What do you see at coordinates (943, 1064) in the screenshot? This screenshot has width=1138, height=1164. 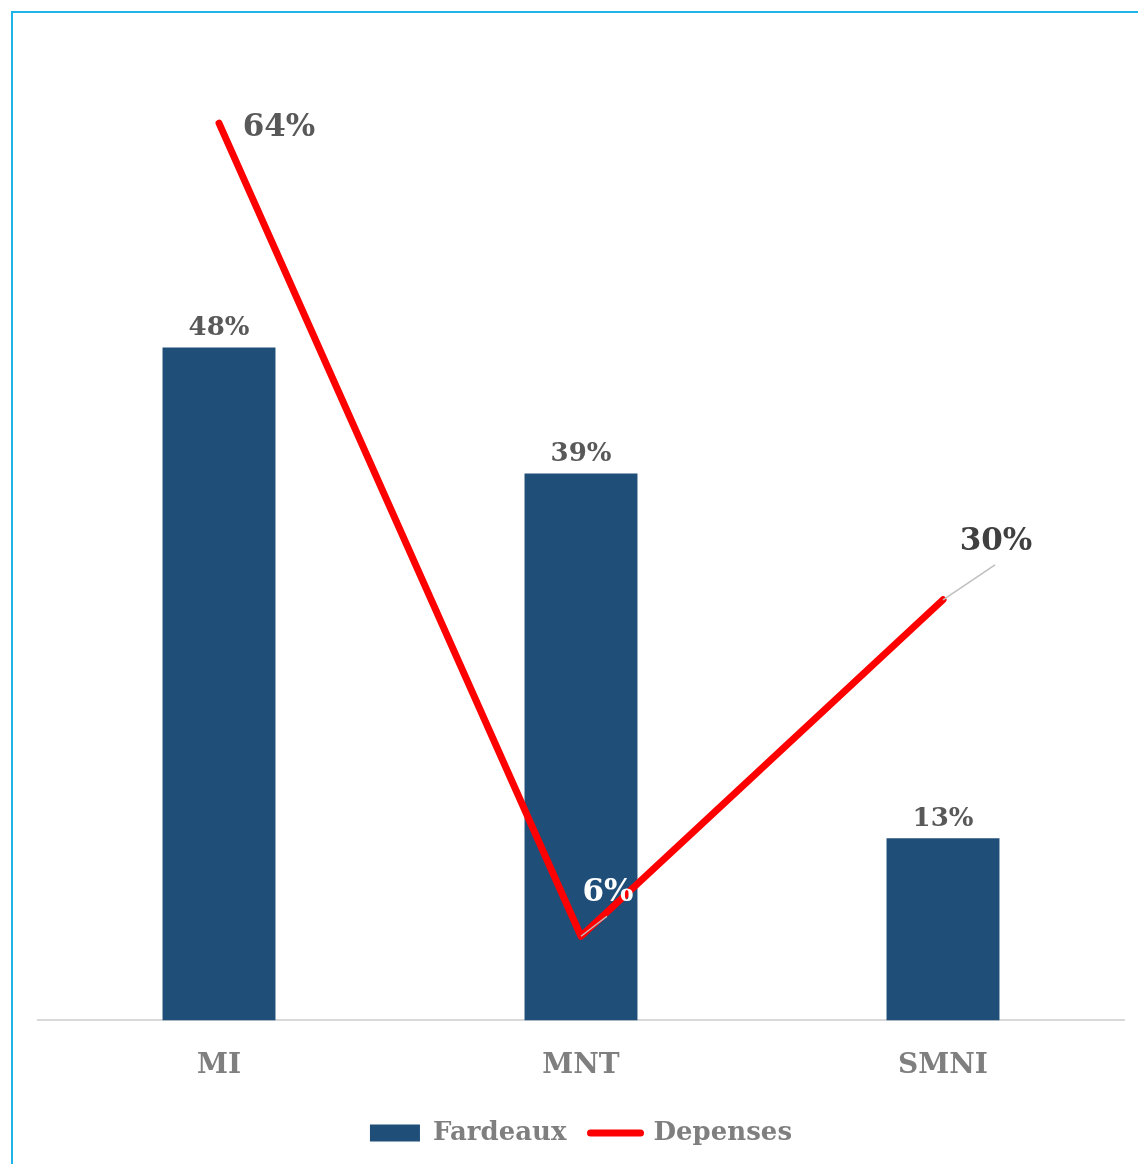 I see `x-tick-label: SMNI` at bounding box center [943, 1064].